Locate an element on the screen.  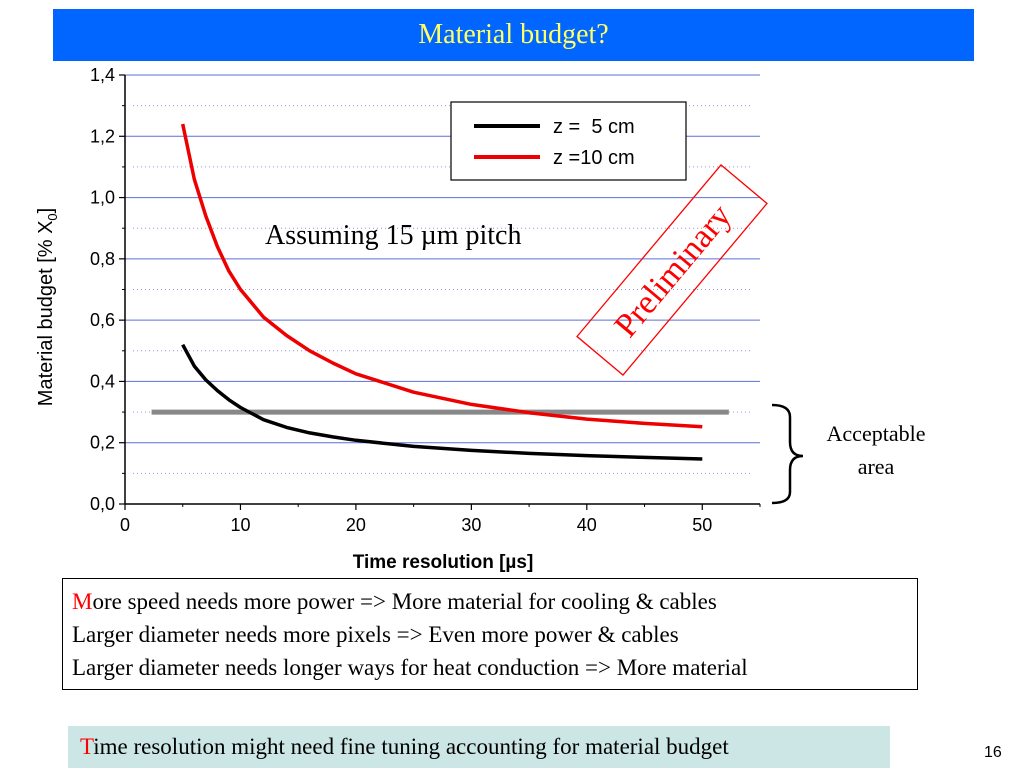
y-tick-label: 1,0 is located at coordinates (102, 198).